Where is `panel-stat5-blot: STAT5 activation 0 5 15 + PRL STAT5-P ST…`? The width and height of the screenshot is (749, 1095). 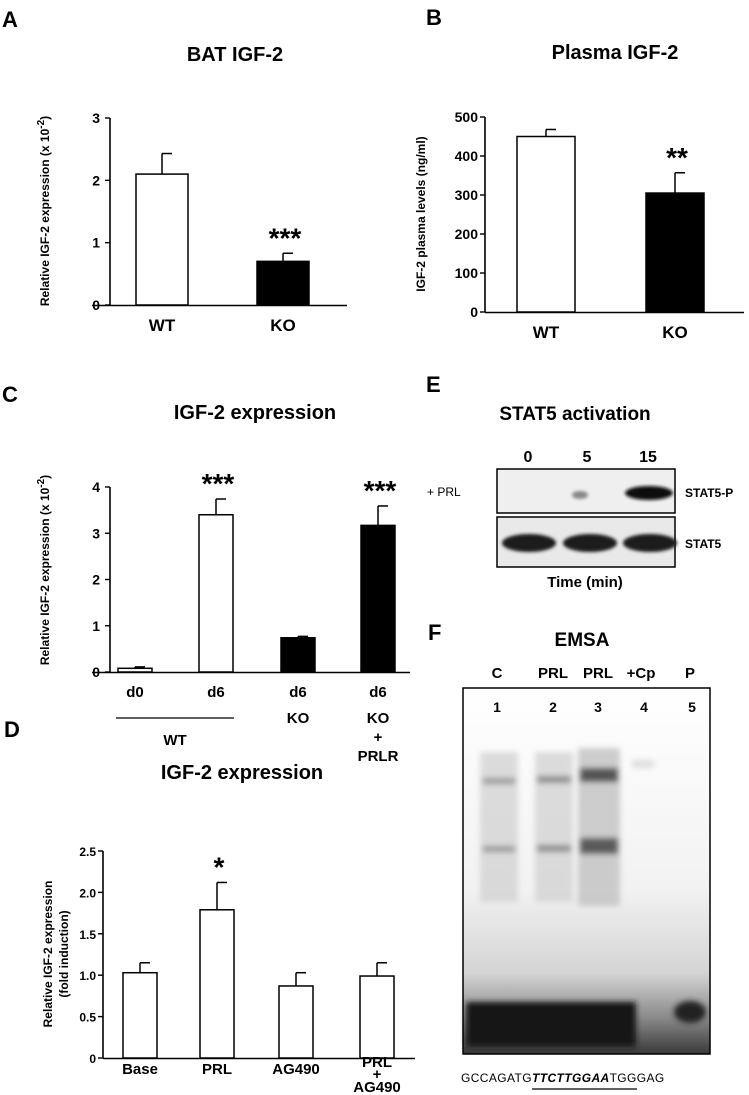
panel-stat5-blot: STAT5 activation 0 5 15 + PRL STAT5-P ST… is located at coordinates (580, 497).